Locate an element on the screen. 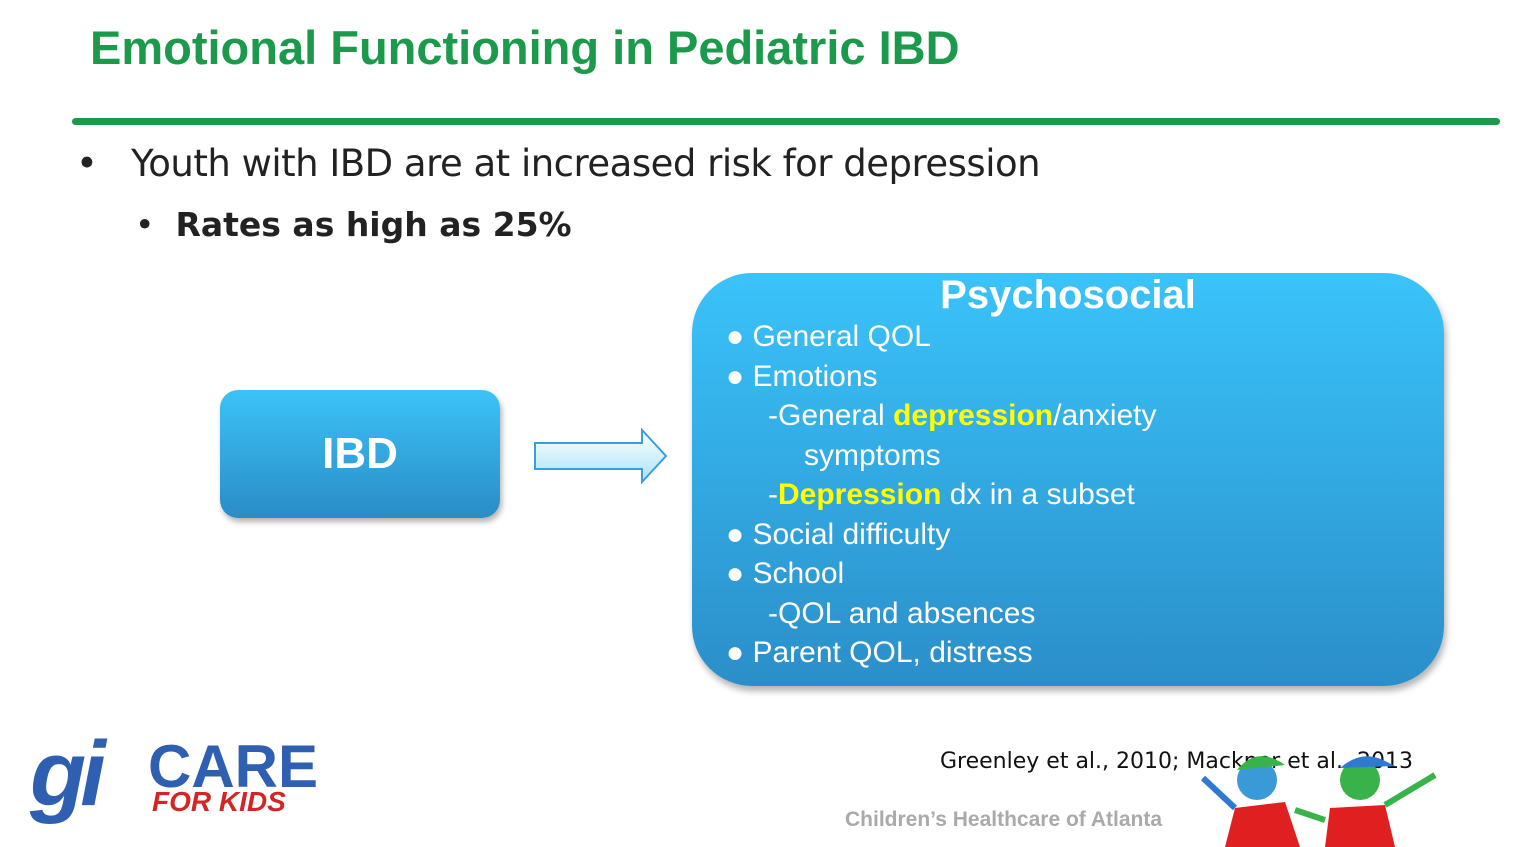 The width and height of the screenshot is (1517, 847). logo-word: CARE is located at coordinates (233, 766).